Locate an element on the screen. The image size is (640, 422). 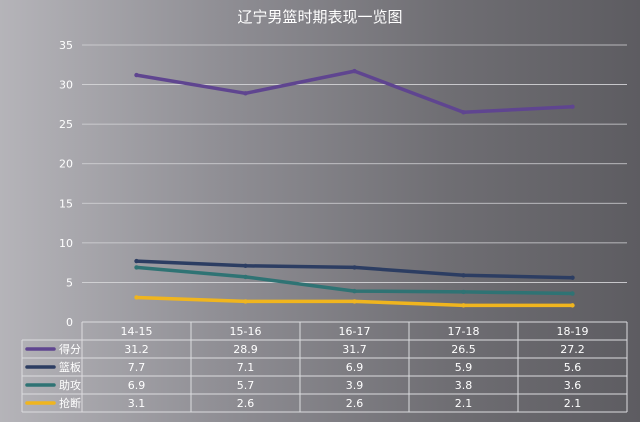
data-value-cell: 3.6 is located at coordinates (573, 385).